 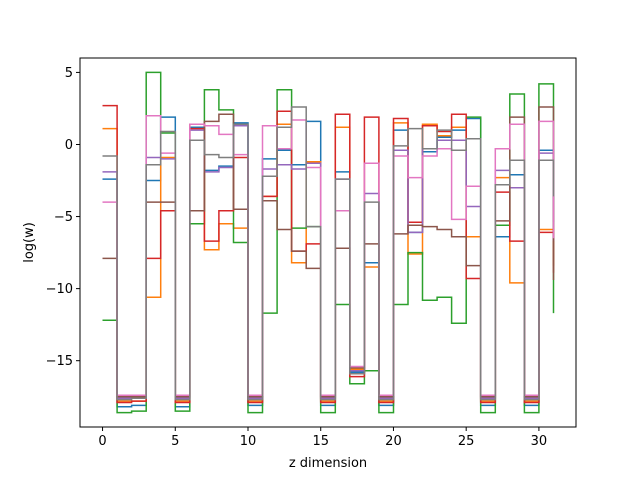 I want to click on y-axis: 5 0 −5 −10 −15, so click(x=63, y=217).